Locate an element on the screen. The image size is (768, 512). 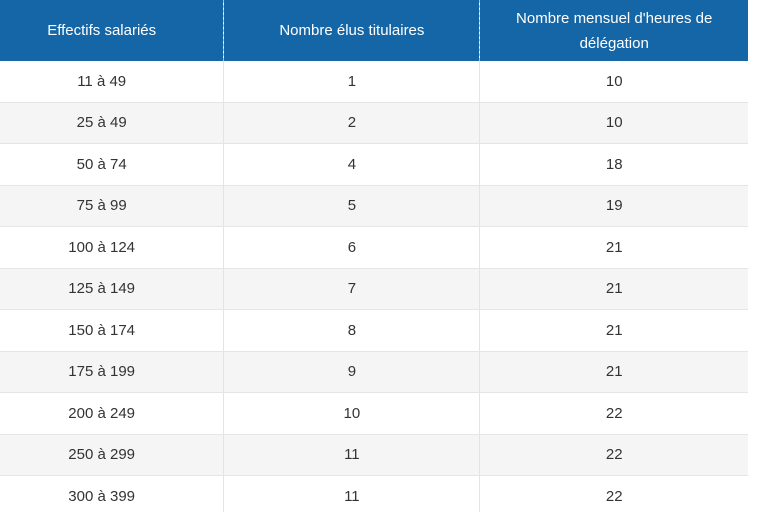
table-row: 50 à 74 4 18 is located at coordinates (374, 164).